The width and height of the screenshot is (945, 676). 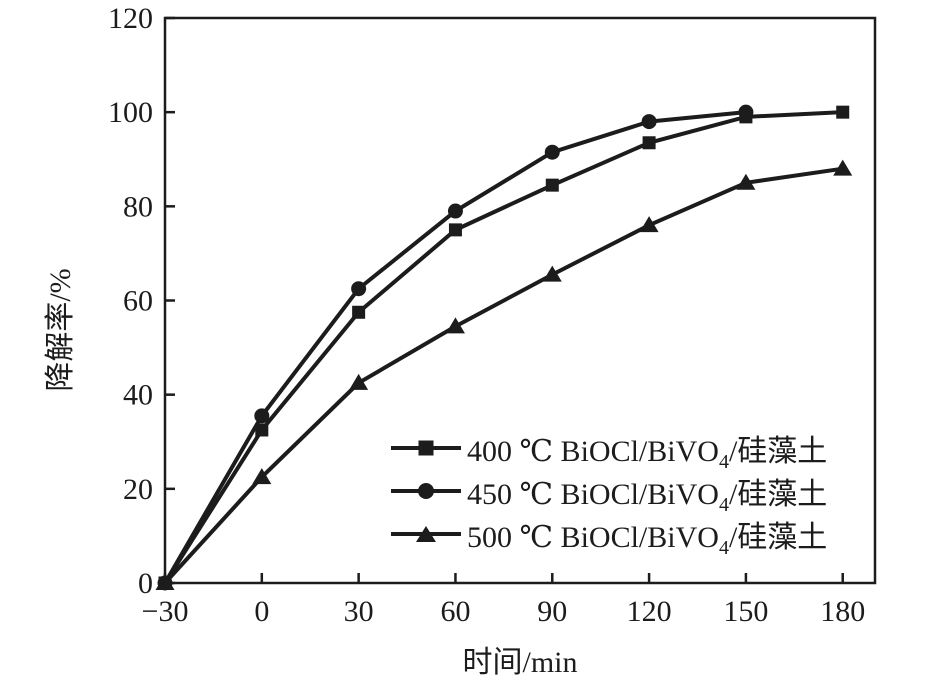 I want to click on legend-label: 400 ℃ BiOCl/BiVO4/硅藻土, so click(x=647, y=449).